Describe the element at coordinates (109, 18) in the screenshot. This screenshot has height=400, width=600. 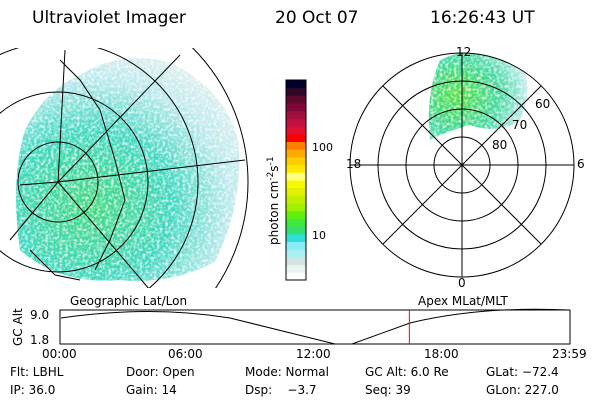
I see `instrument-title: Ultraviolet Imager` at that location.